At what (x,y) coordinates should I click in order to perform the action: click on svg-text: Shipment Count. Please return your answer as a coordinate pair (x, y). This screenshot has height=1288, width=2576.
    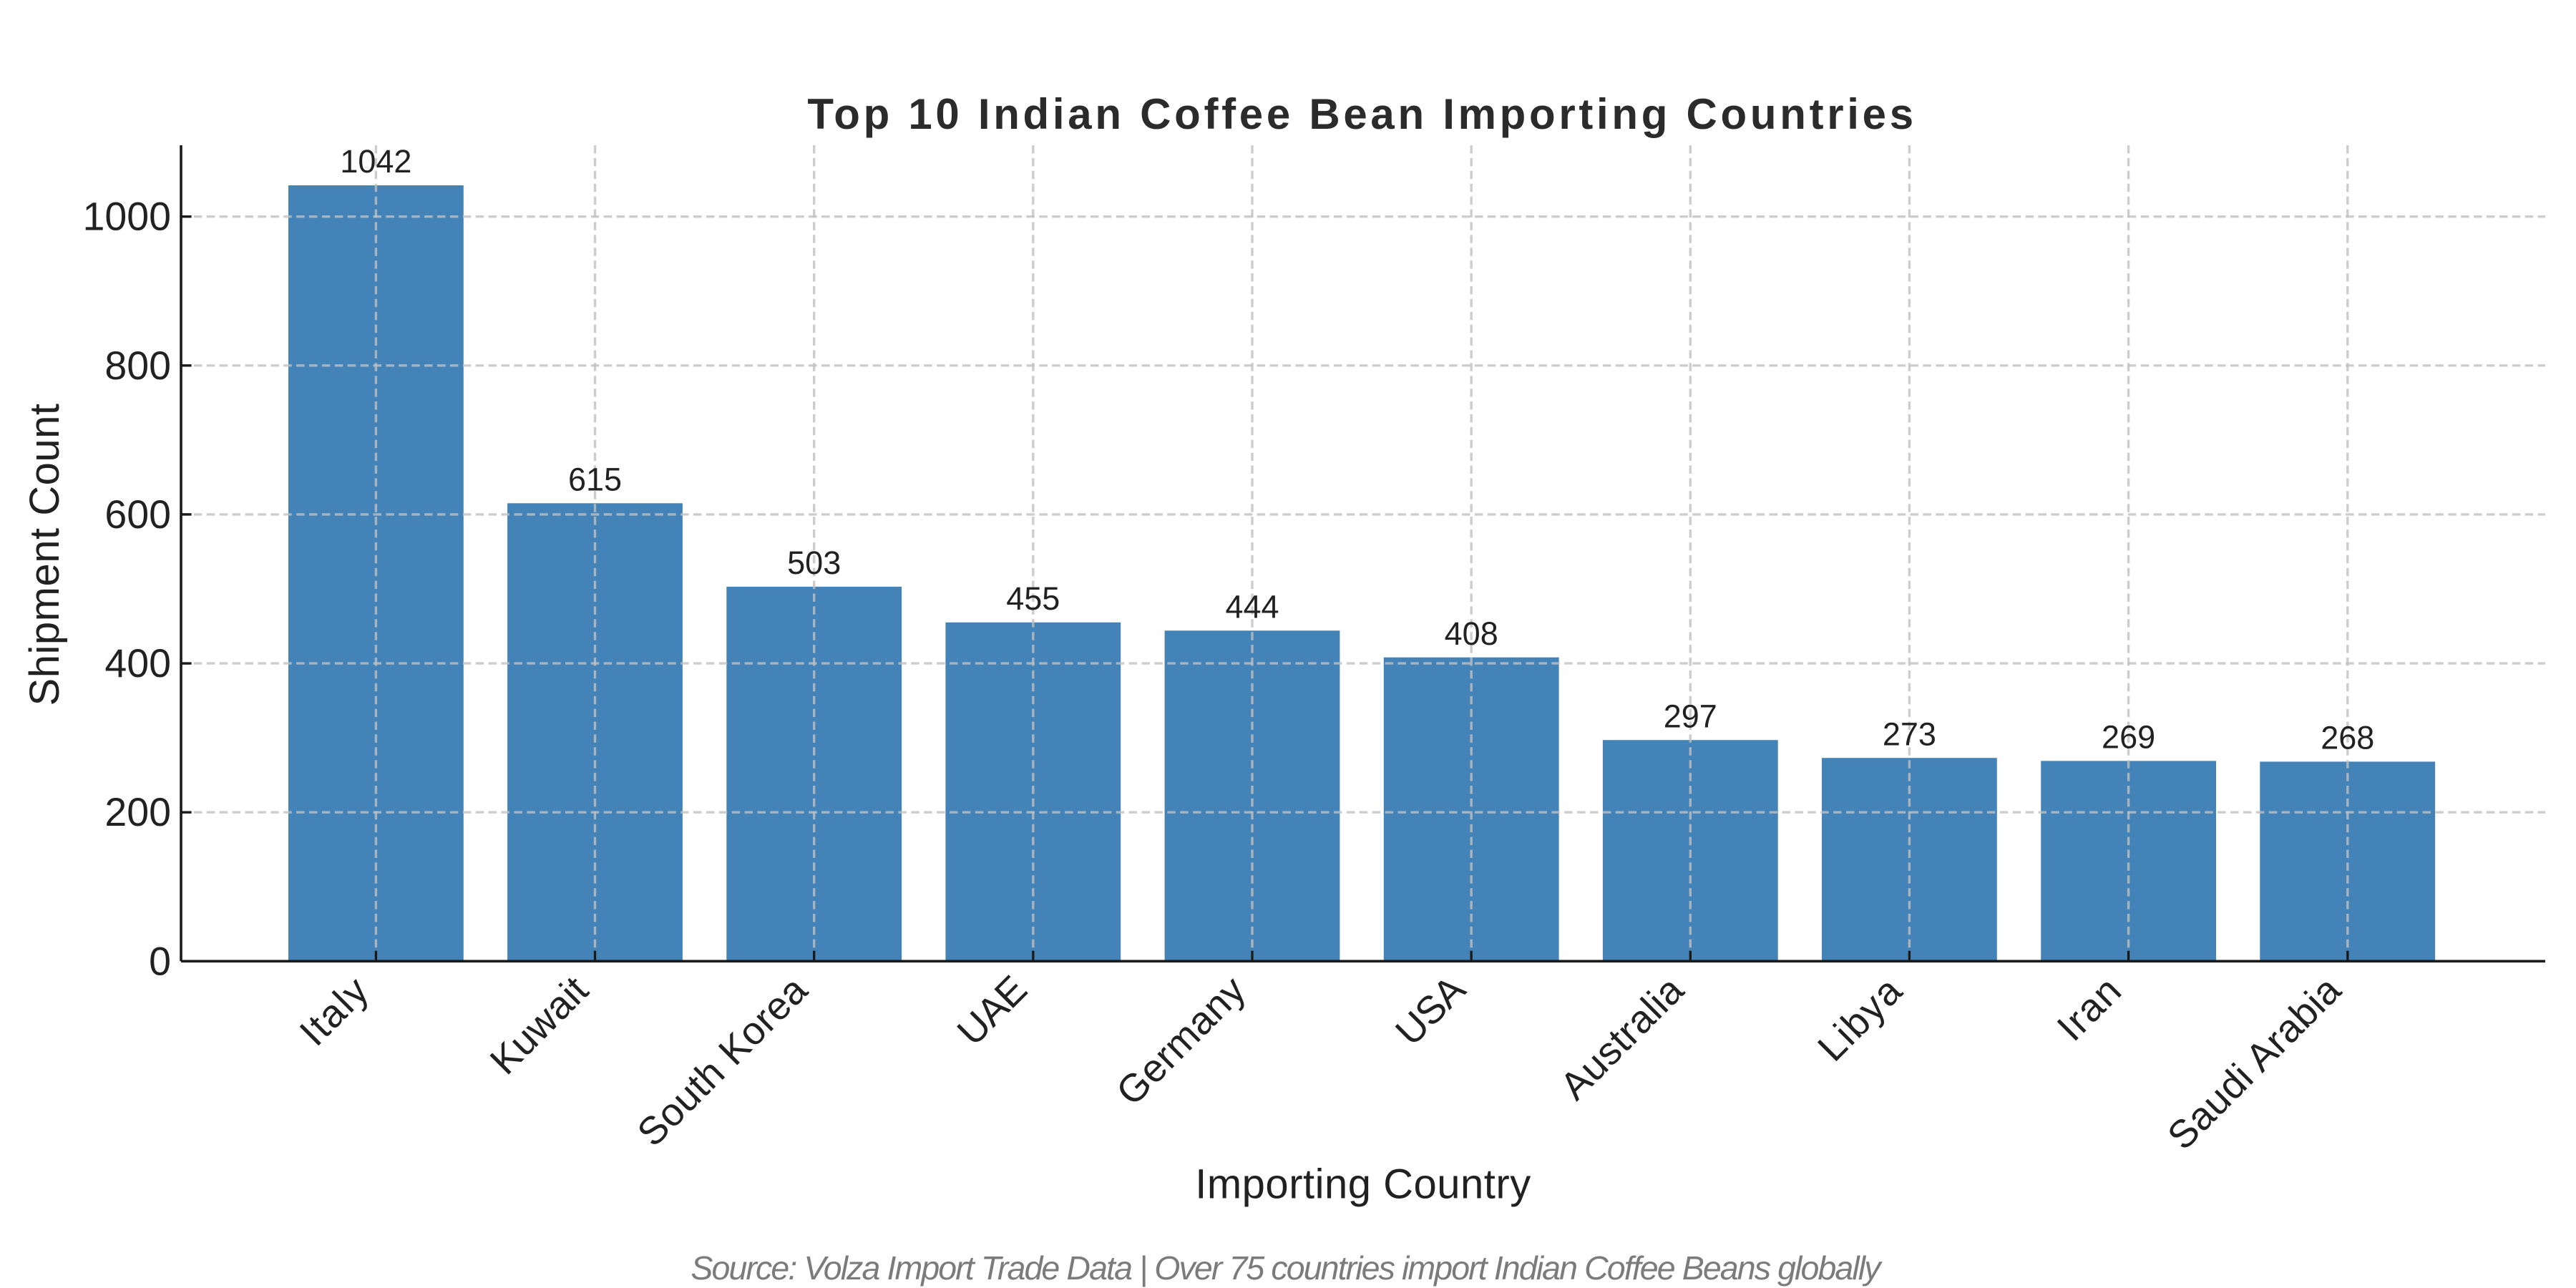
    Looking at the image, I should click on (44, 555).